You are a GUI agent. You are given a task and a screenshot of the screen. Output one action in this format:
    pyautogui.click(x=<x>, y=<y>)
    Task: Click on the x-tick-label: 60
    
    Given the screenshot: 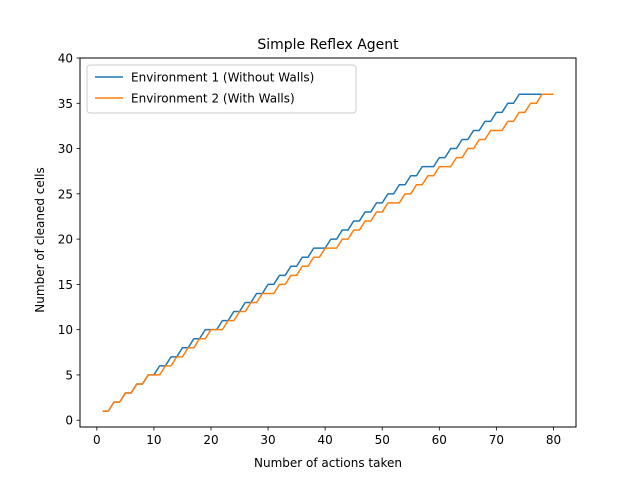 What is the action you would take?
    pyautogui.click(x=439, y=440)
    